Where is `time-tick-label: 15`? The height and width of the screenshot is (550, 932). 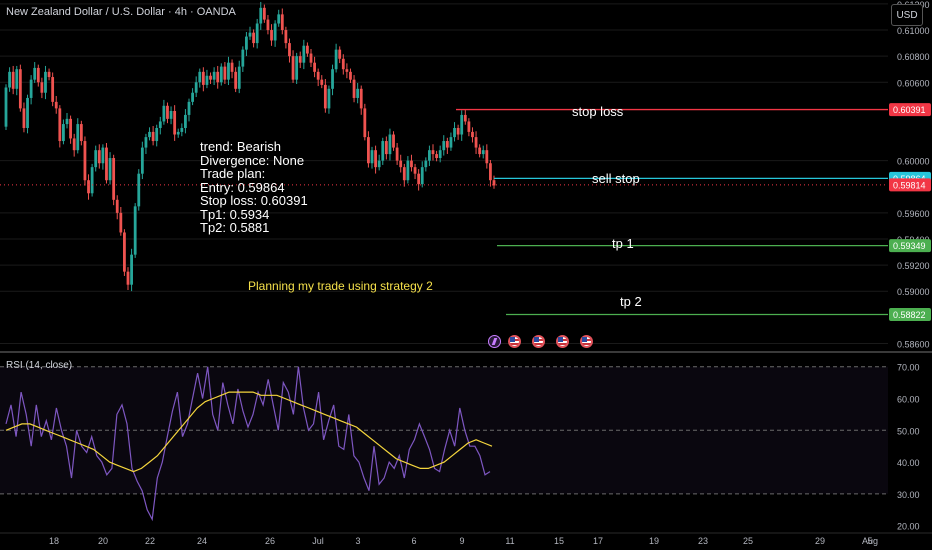 time-tick-label: 15 is located at coordinates (559, 541).